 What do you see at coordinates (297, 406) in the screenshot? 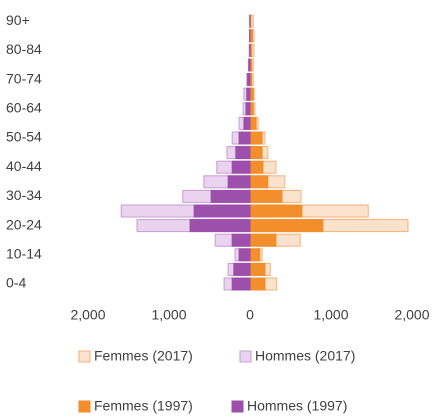
I see `legend-label: Hommes (1997)` at bounding box center [297, 406].